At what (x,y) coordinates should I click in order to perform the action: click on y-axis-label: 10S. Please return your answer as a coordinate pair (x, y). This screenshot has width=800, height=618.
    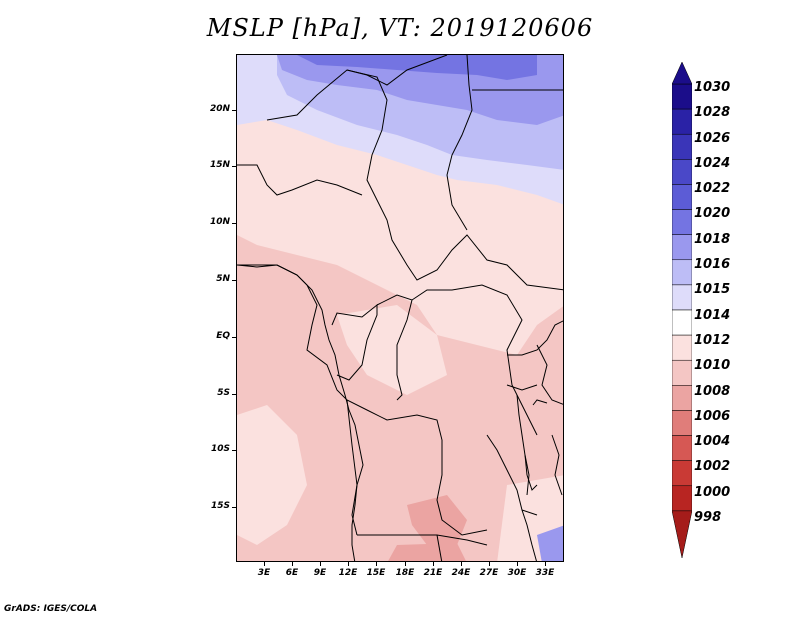
    Looking at the image, I should click on (220, 449).